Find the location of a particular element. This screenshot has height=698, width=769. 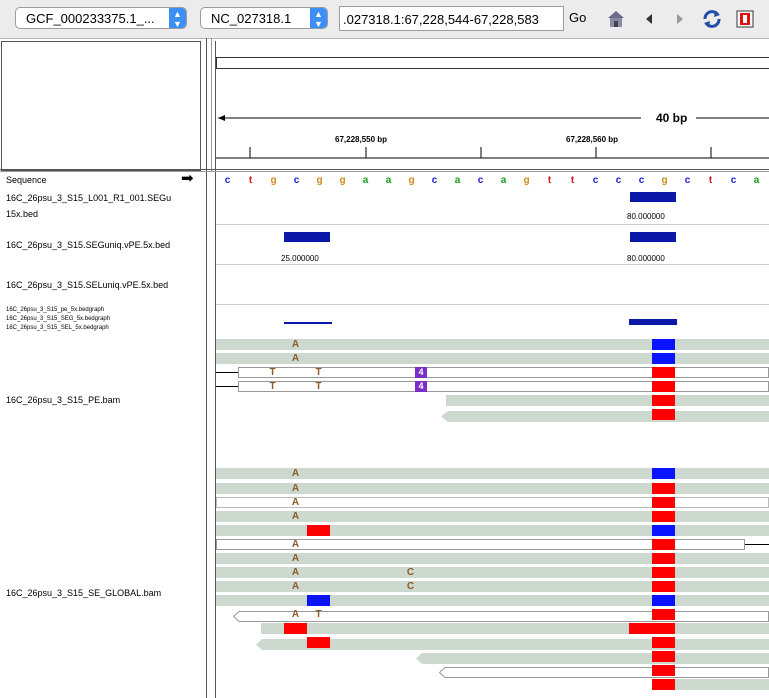

header-divider is located at coordinates (384, 169).